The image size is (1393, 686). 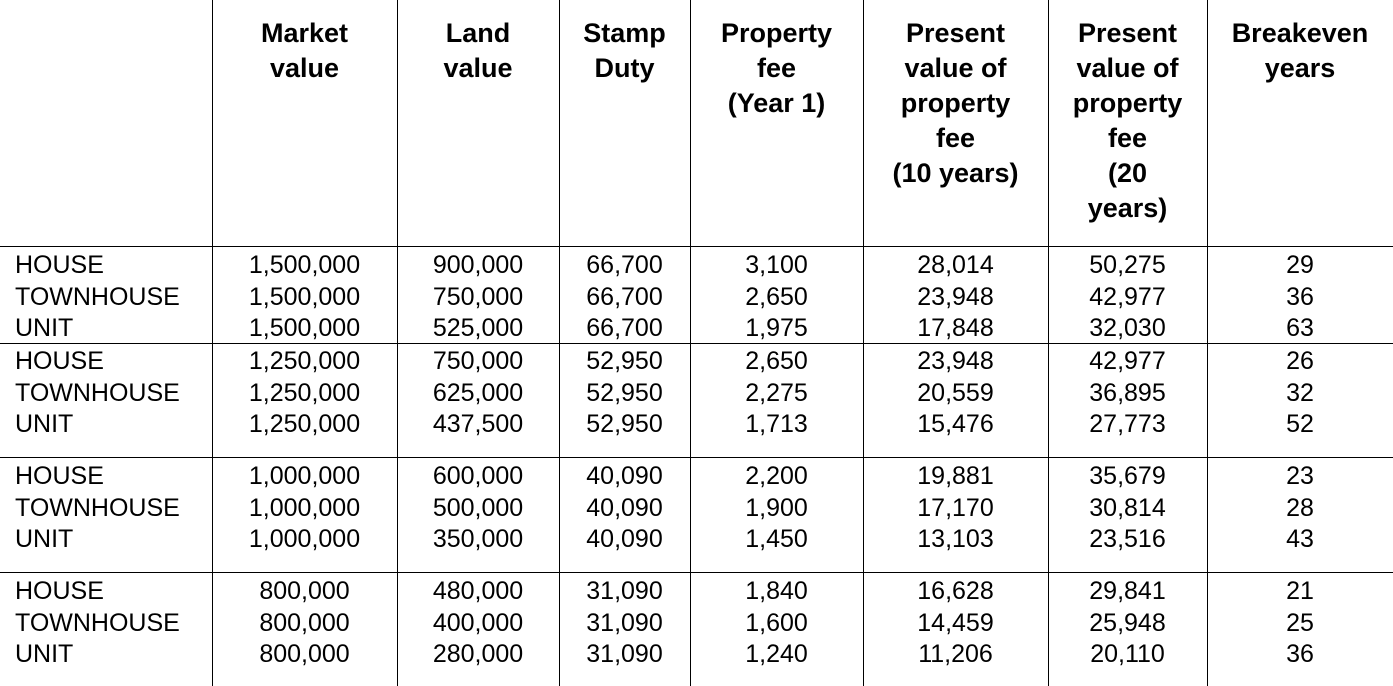 What do you see at coordinates (1127, 392) in the screenshot?
I see `table-cell: 36,895` at bounding box center [1127, 392].